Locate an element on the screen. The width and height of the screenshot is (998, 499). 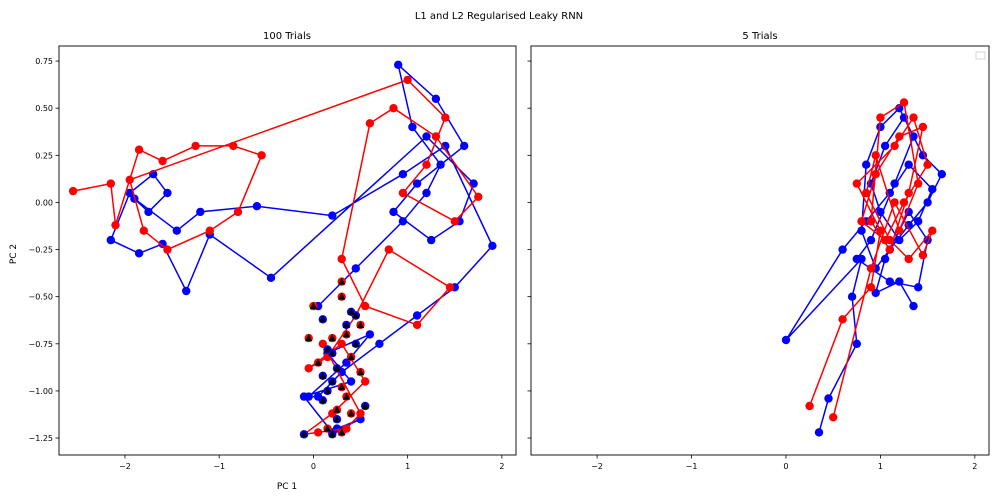
y-axis-label: PC 2 is located at coordinates (14, 254).